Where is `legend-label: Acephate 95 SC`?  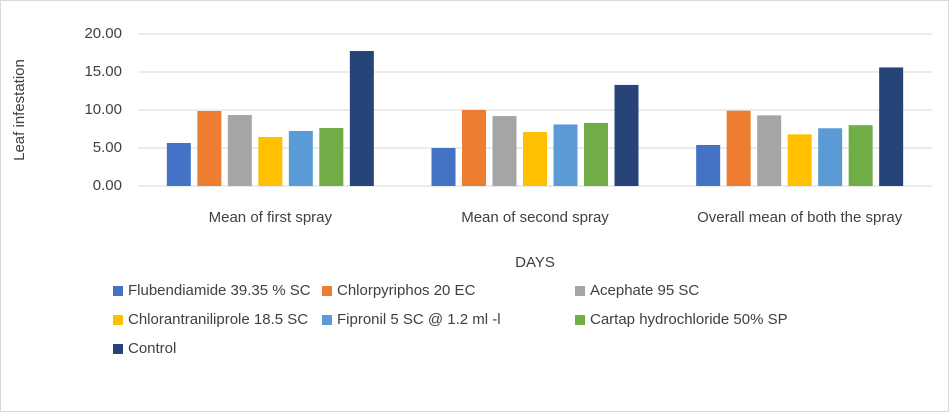 legend-label: Acephate 95 SC is located at coordinates (644, 290).